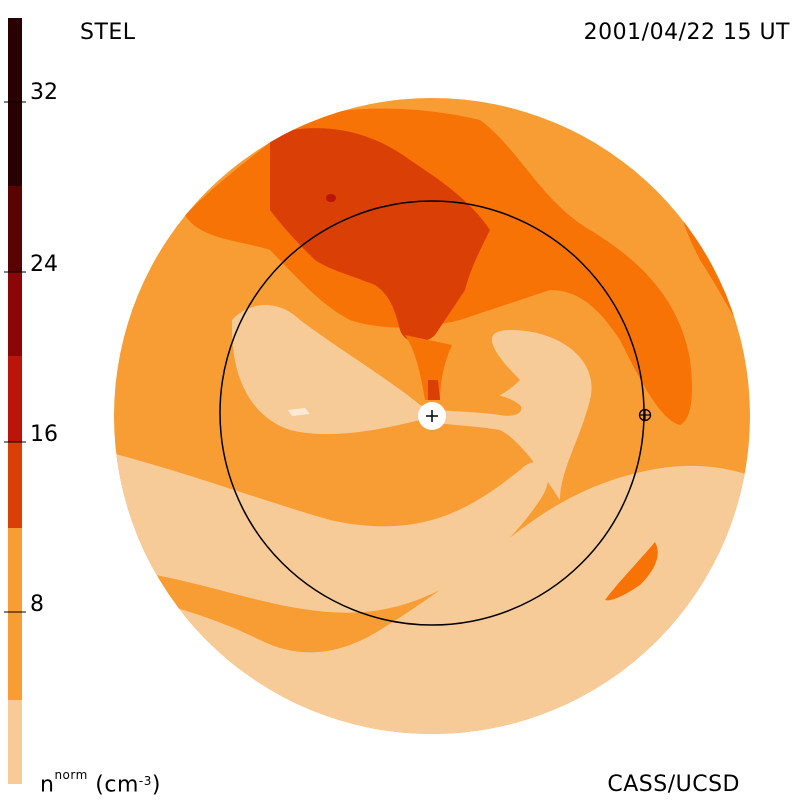 The width and height of the screenshot is (800, 800). I want to click on unit-exponent: -3, so click(145, 781).